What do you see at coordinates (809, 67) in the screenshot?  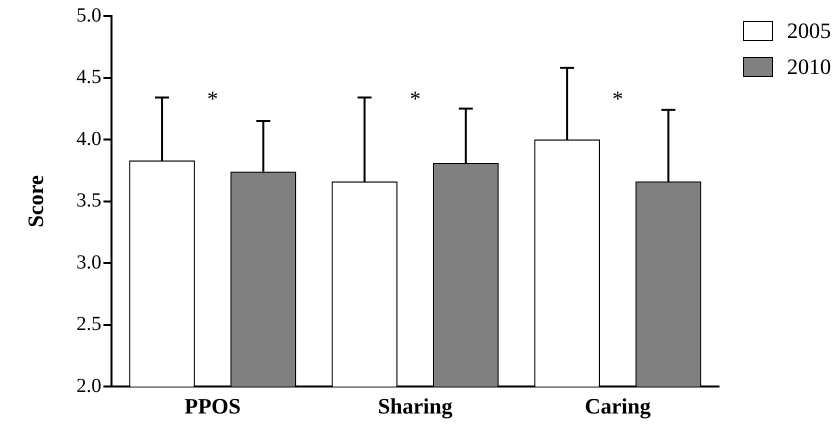 I see `legend-label: 2010` at bounding box center [809, 67].